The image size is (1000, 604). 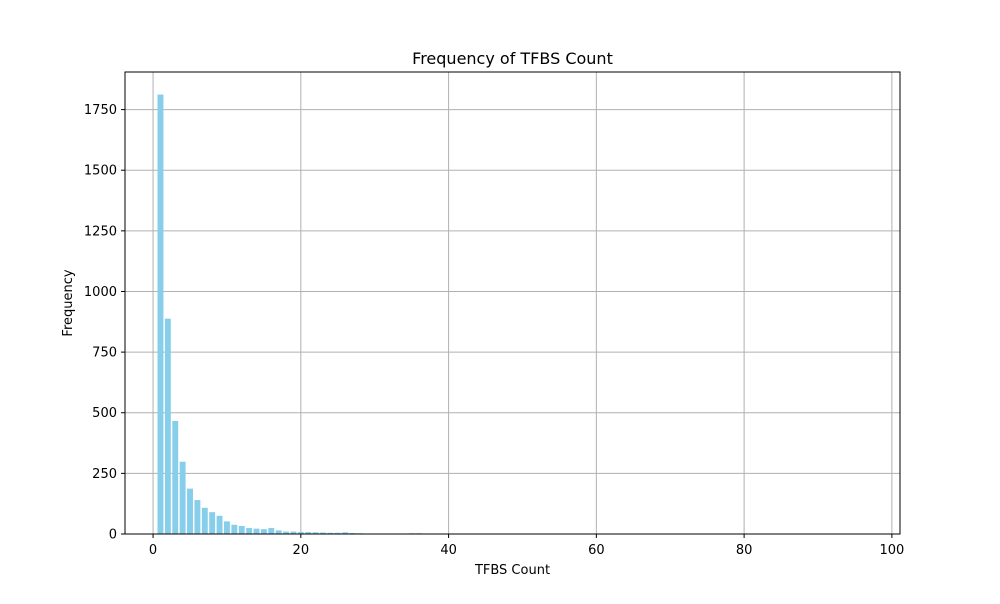 I want to click on x-tick-label: 80, so click(x=744, y=550).